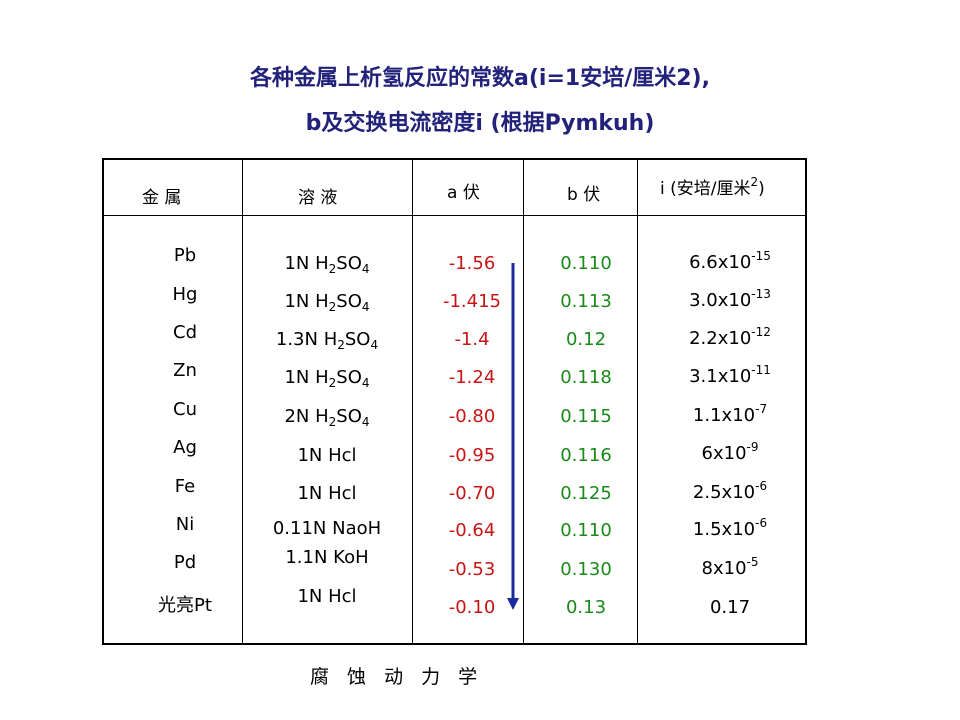 Image resolution: width=960 pixels, height=720 pixels. Describe the element at coordinates (724, 492) in the screenshot. I see `i-value-base: 2.5x10` at that location.